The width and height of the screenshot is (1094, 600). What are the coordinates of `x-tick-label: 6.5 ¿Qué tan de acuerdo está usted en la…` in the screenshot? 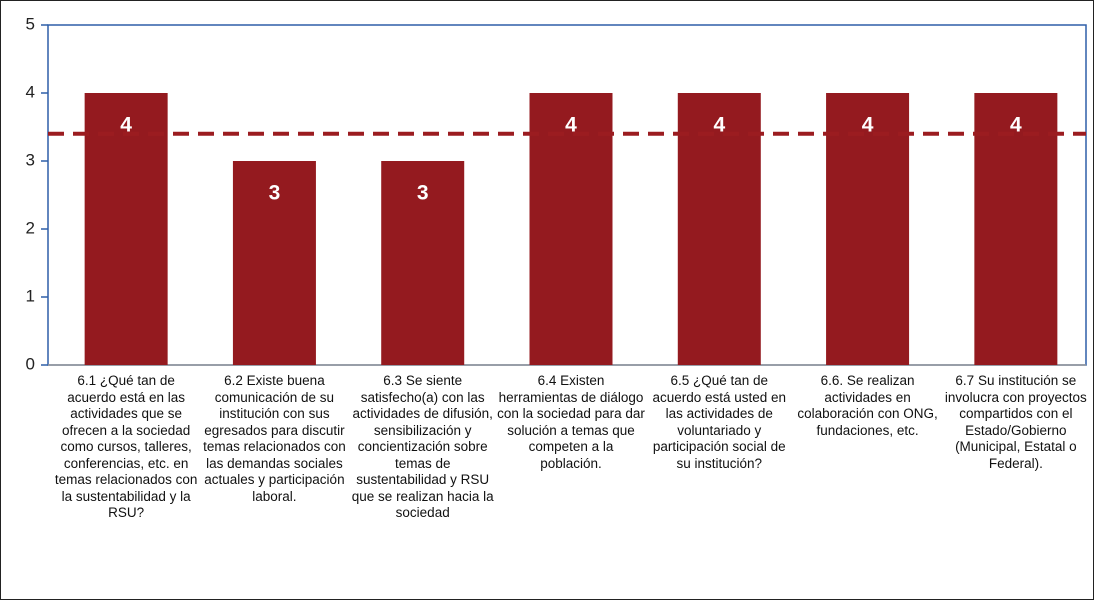 It's located at (719, 422).